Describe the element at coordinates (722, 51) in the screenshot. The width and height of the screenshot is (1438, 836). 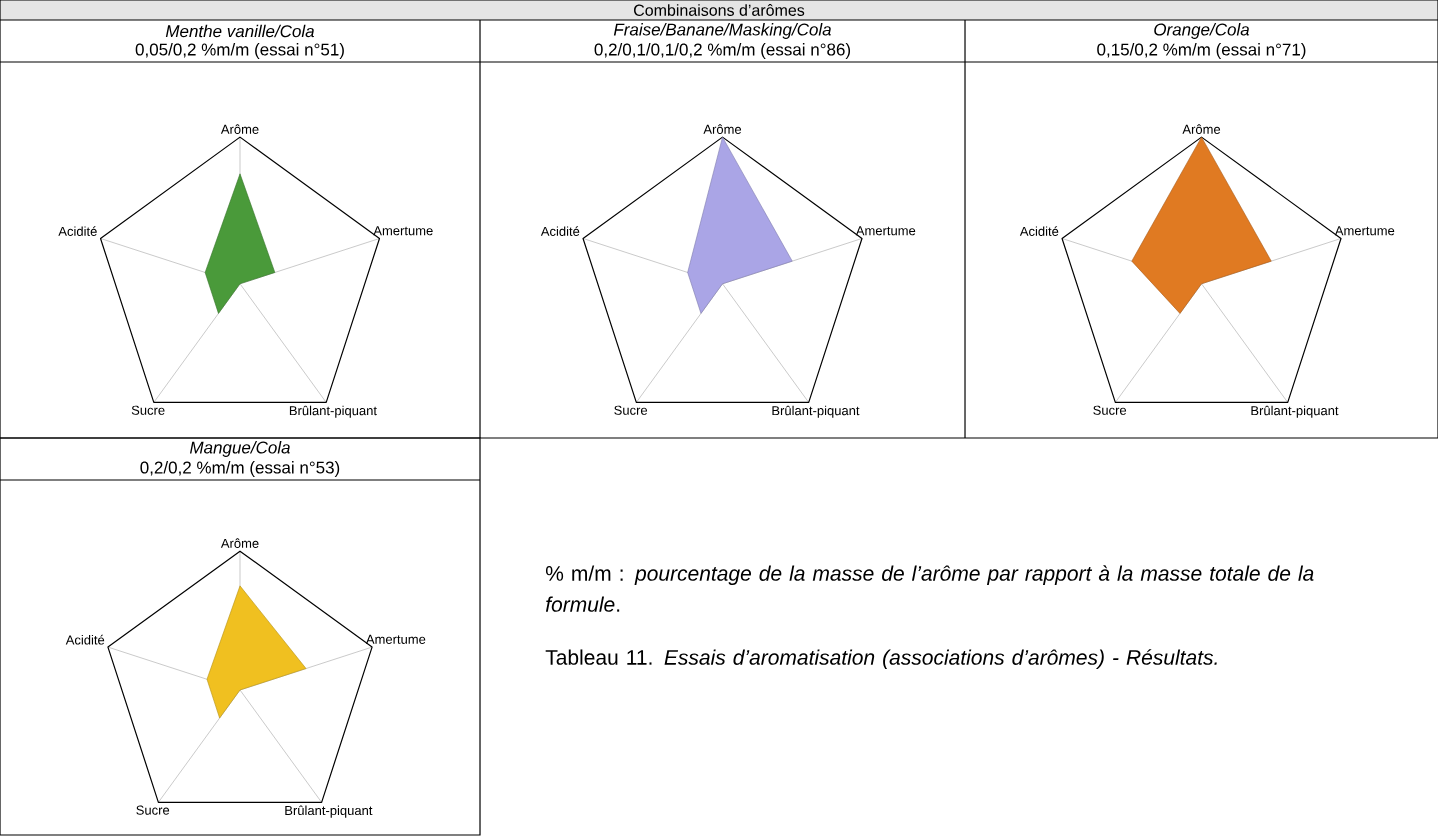
I see `chart-subtitle: 0,2/0,1/0,1/0,2 %m/m (essai n°86)` at that location.